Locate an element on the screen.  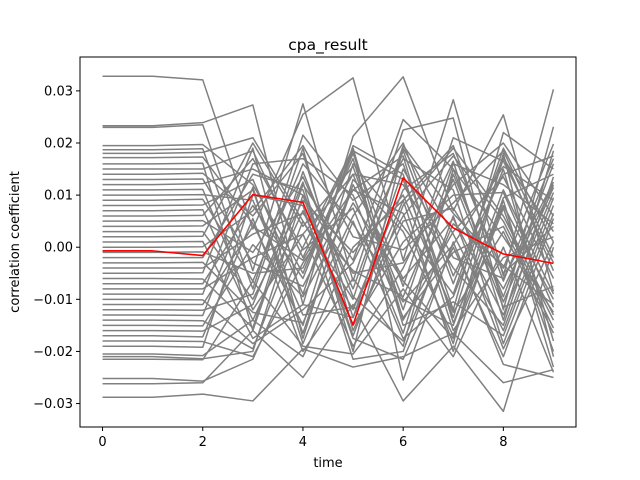
x-tick-label: 0 is located at coordinates (102, 442).